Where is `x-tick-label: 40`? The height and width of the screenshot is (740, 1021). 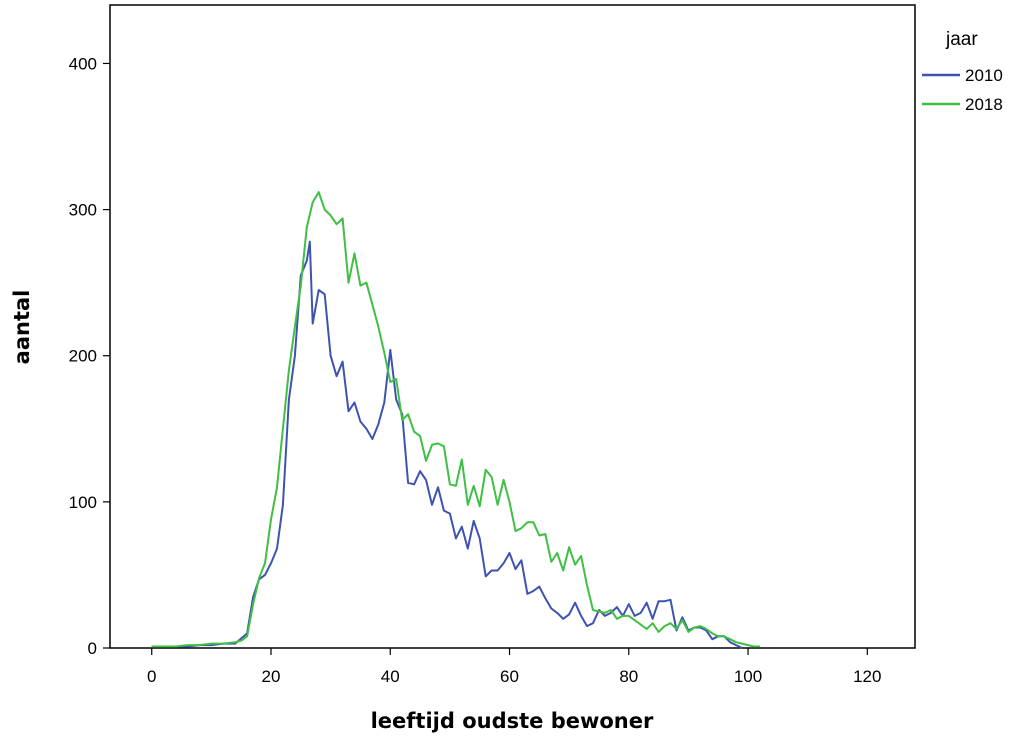
x-tick-label: 40 is located at coordinates (390, 676).